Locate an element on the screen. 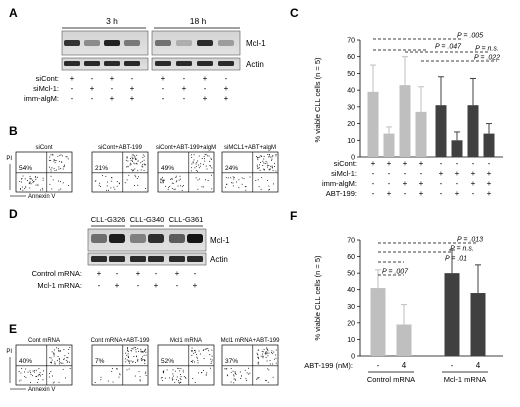 The width and height of the screenshot is (520, 407). actin-blot-18h is located at coordinates (196, 64).